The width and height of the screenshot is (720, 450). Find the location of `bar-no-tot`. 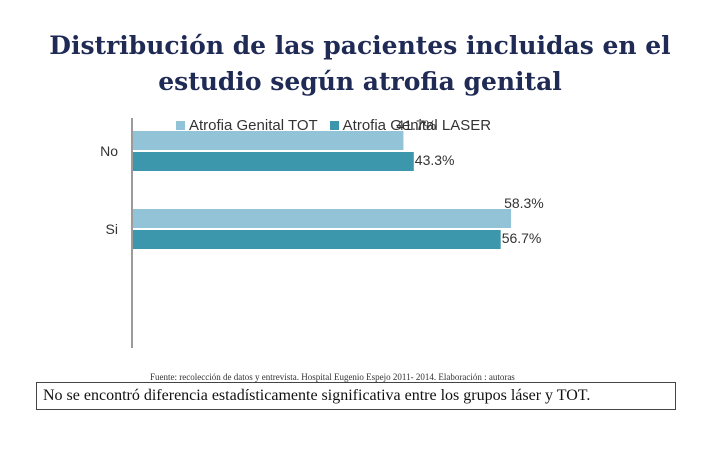

bar-no-tot is located at coordinates (268, 140).